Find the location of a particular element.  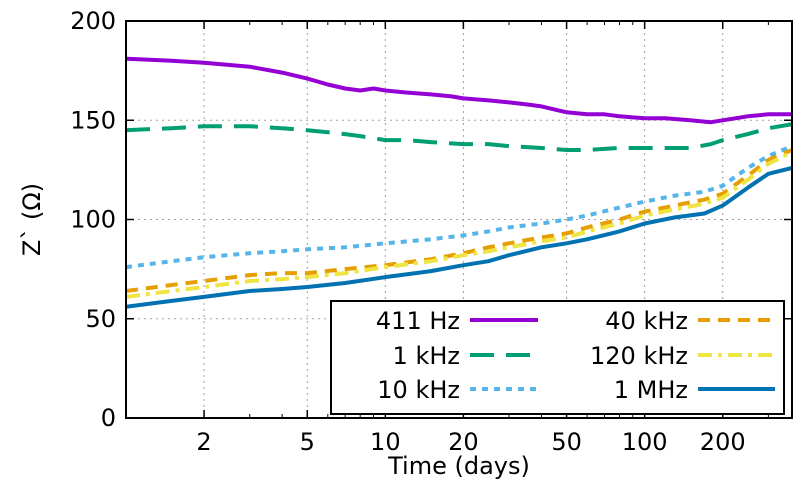

legend-label: 1 kHz is located at coordinates (426, 356).